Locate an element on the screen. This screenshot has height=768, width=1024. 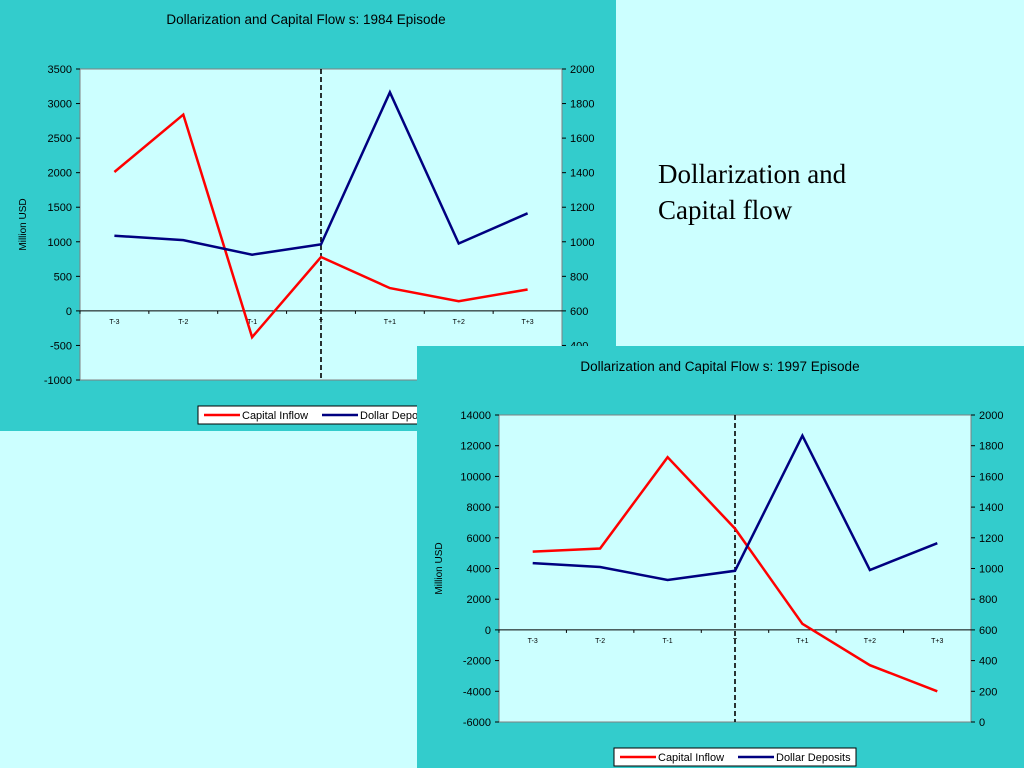
chart2-series-line-capital-inflow is located at coordinates (735, 574).